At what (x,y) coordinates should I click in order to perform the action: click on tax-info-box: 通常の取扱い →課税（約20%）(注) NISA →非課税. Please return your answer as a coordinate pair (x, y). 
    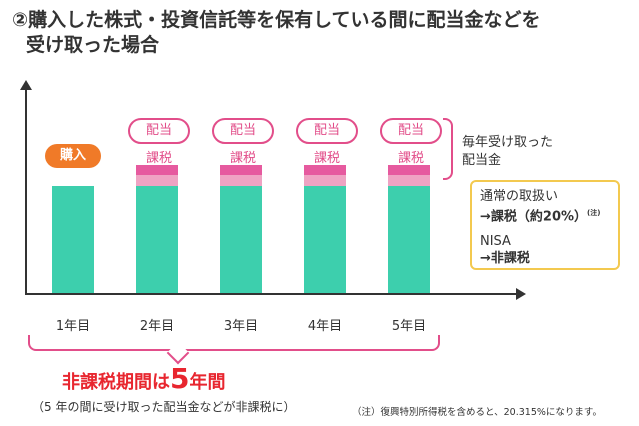
    Looking at the image, I should click on (545, 225).